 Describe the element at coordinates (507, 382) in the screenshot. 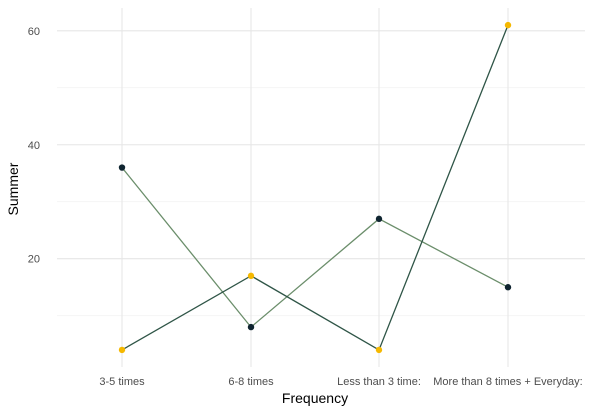

I see `x-tick-label: More than 8 times + Everyday:` at that location.